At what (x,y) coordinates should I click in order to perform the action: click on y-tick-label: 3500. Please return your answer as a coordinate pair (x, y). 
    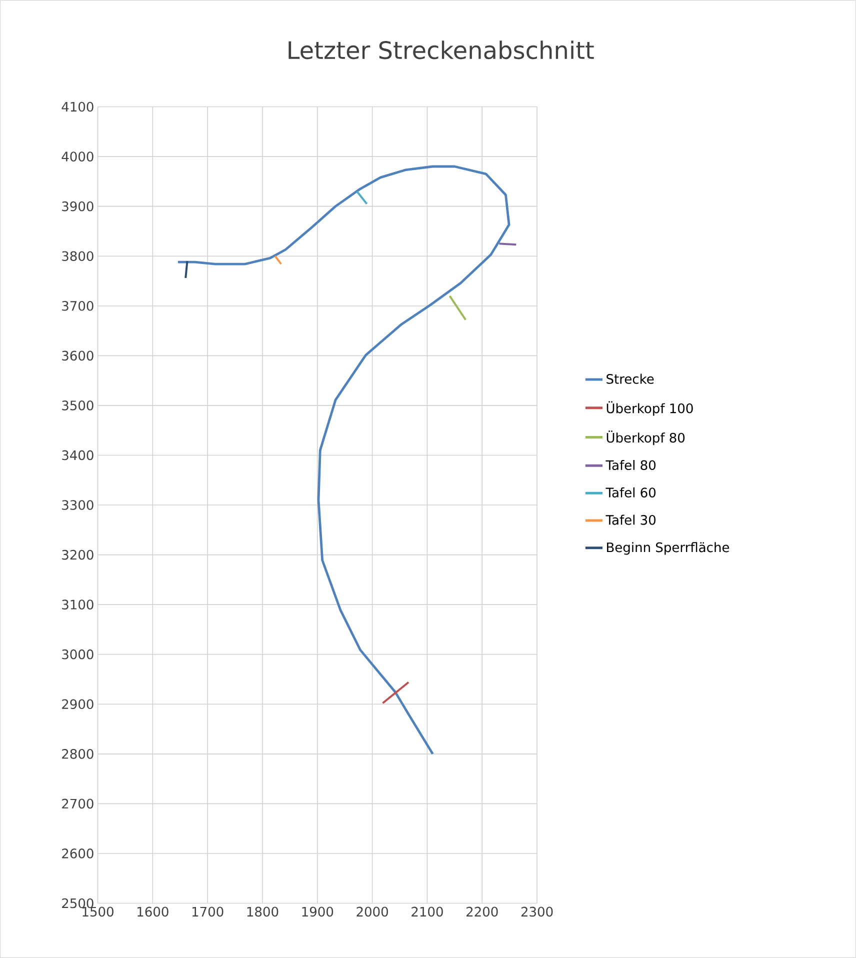
    Looking at the image, I should click on (78, 405).